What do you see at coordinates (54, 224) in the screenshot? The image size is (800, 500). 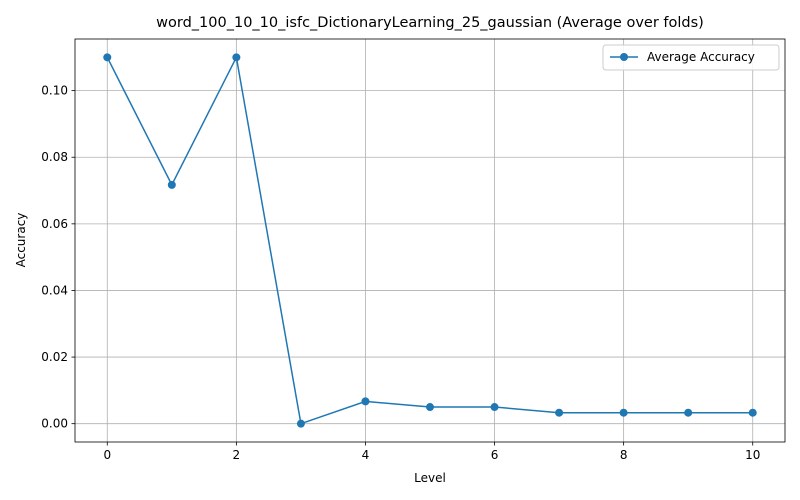 I see `y-tick-label: 0.06` at bounding box center [54, 224].